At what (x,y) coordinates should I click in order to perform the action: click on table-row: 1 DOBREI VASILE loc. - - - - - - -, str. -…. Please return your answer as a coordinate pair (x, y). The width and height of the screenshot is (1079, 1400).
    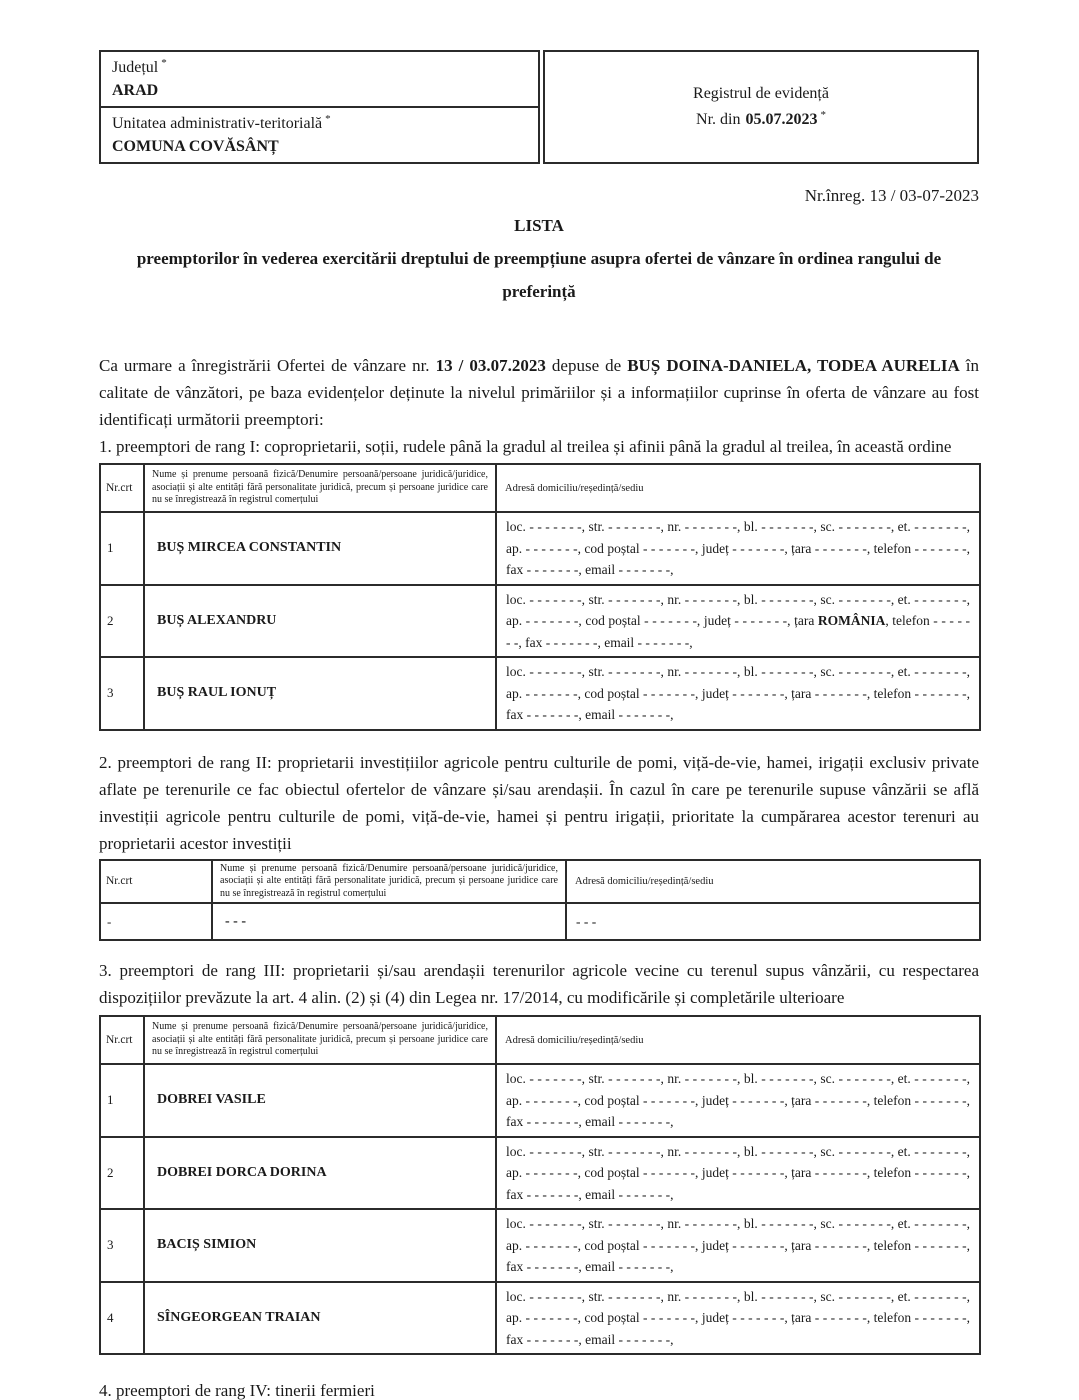
    Looking at the image, I should click on (540, 1100).